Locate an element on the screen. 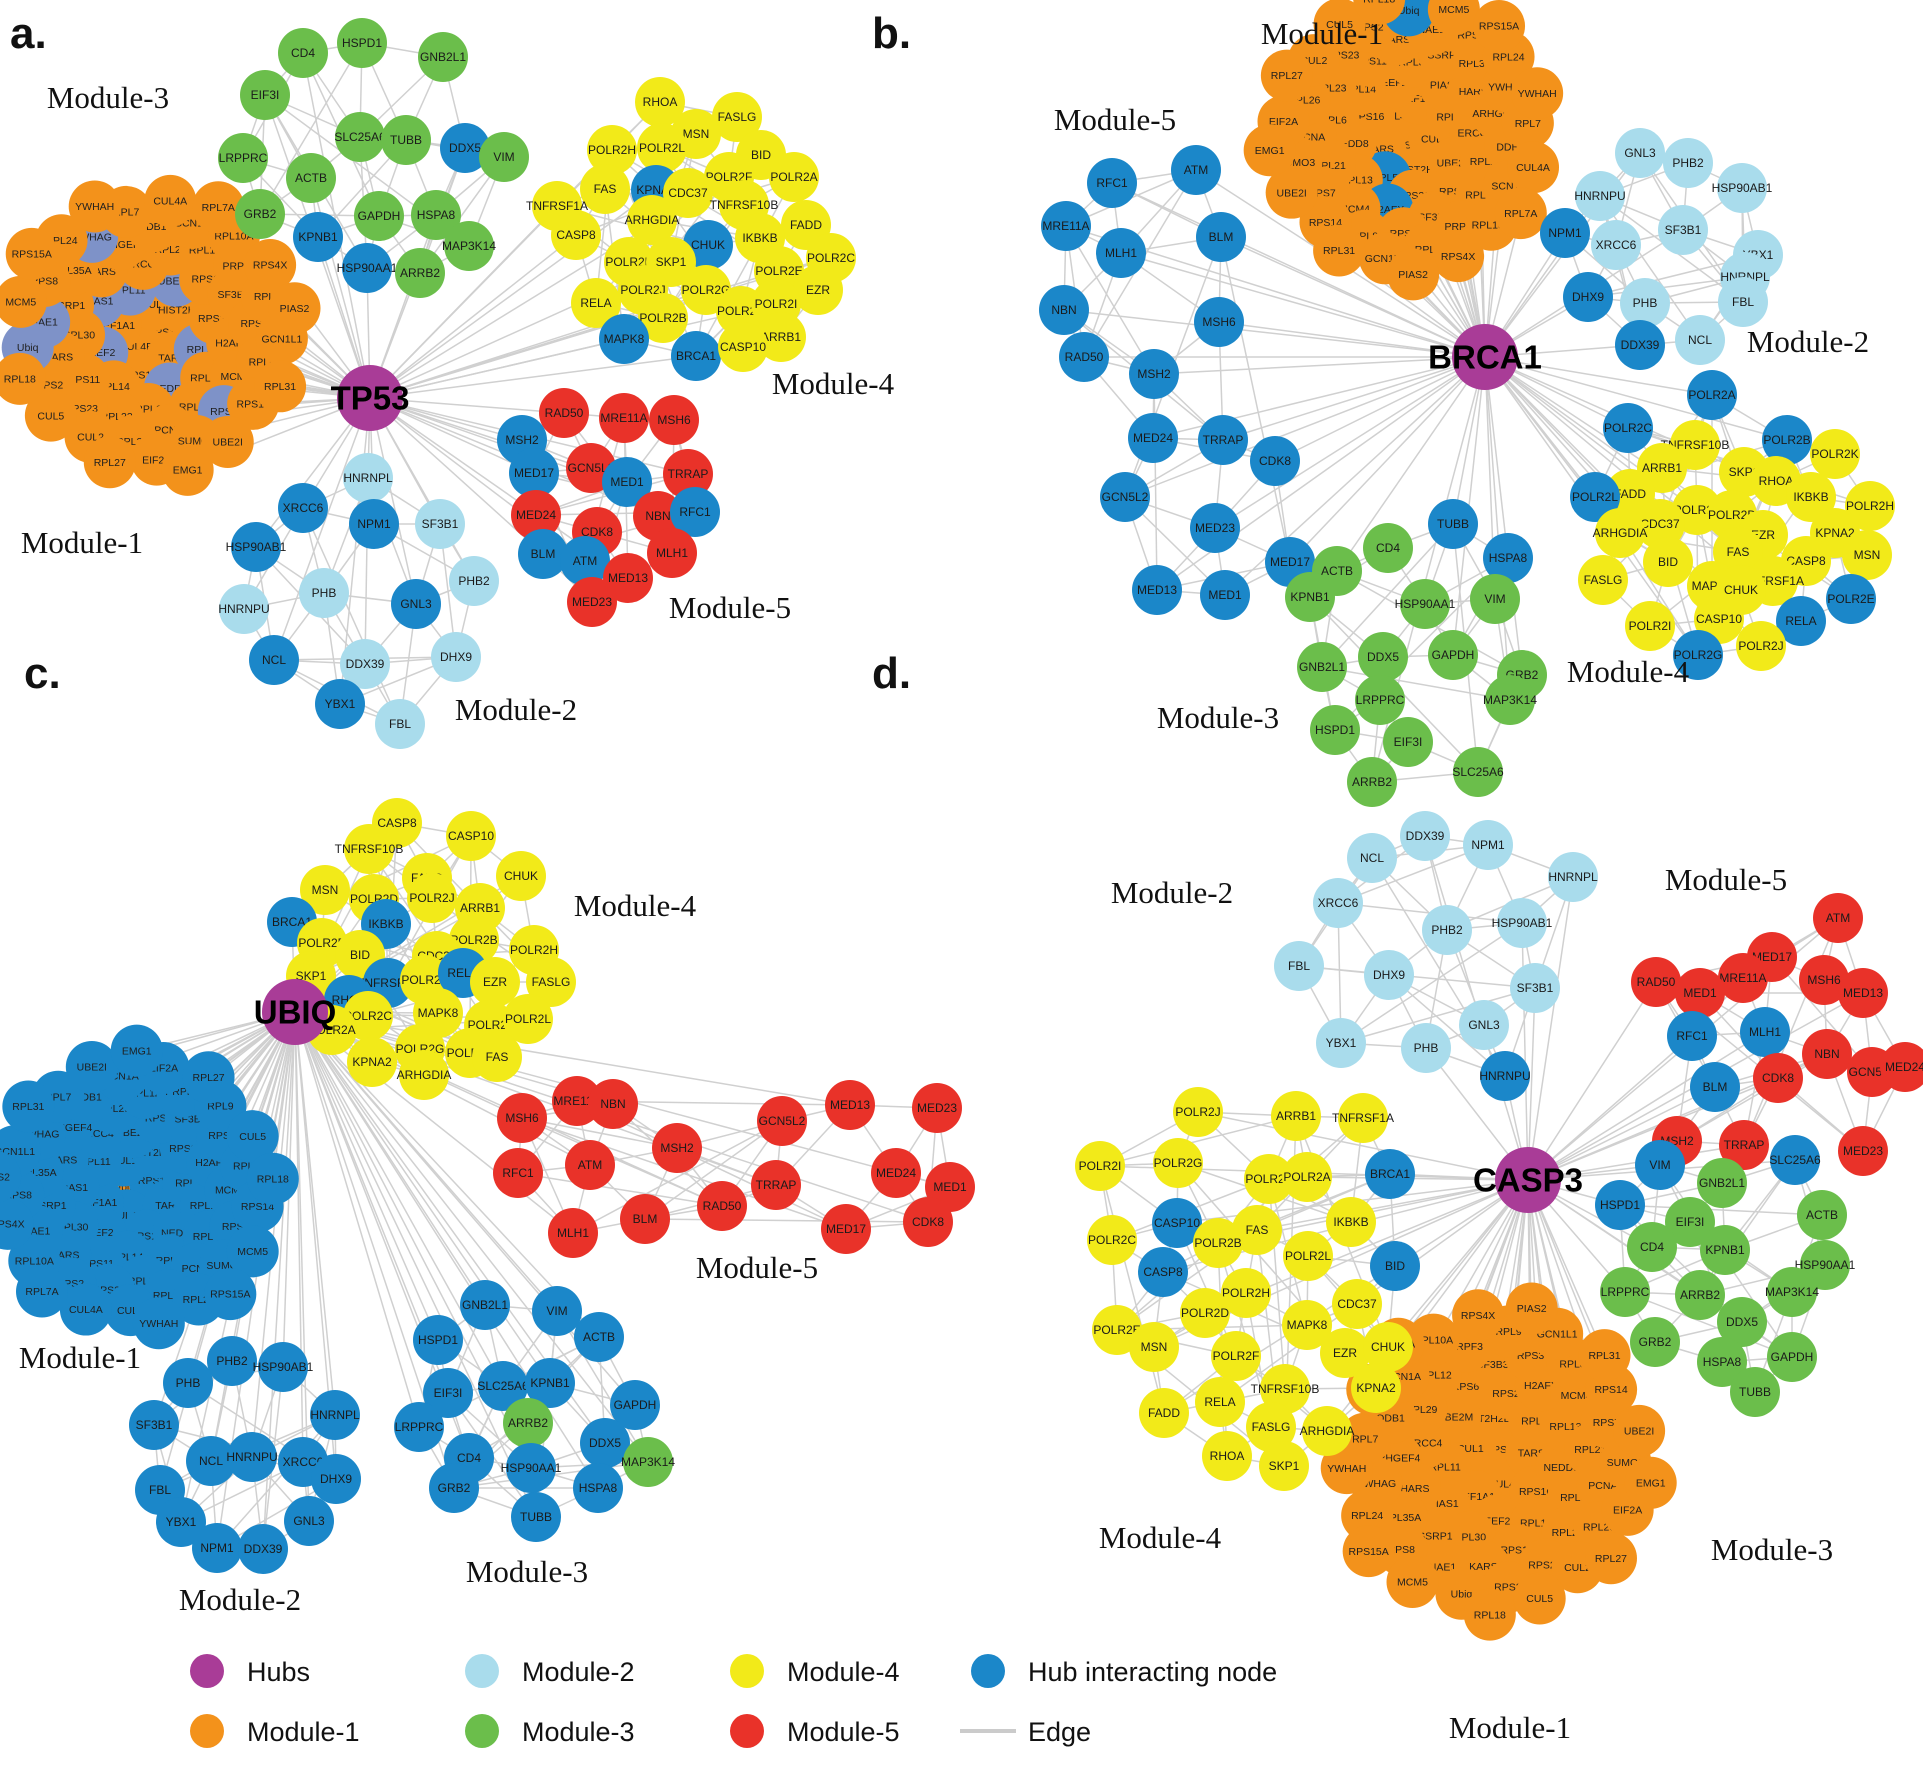  node-CASP8 is located at coordinates (576, 235).